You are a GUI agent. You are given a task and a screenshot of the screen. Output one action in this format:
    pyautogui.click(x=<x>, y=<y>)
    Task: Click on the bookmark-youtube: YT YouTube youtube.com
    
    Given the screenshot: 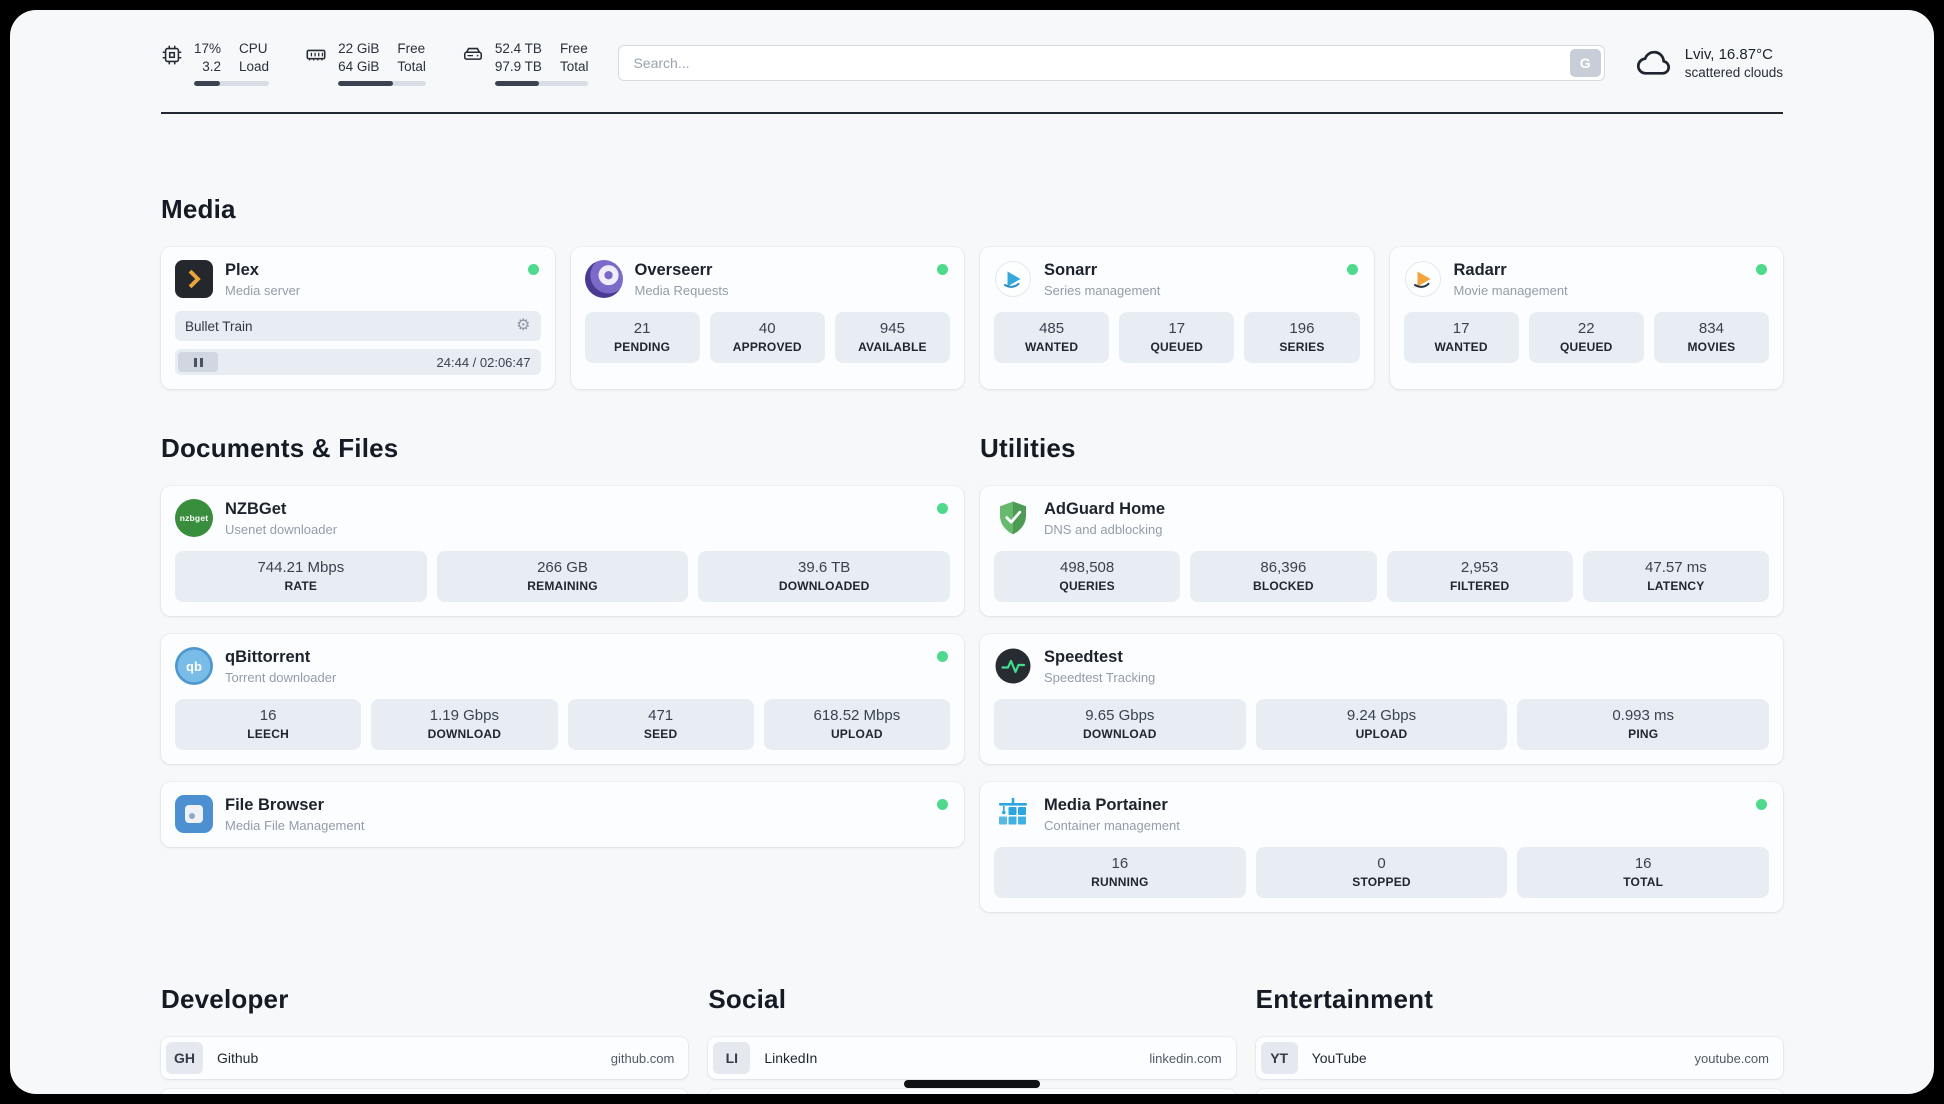 What is the action you would take?
    pyautogui.click(x=1519, y=1058)
    